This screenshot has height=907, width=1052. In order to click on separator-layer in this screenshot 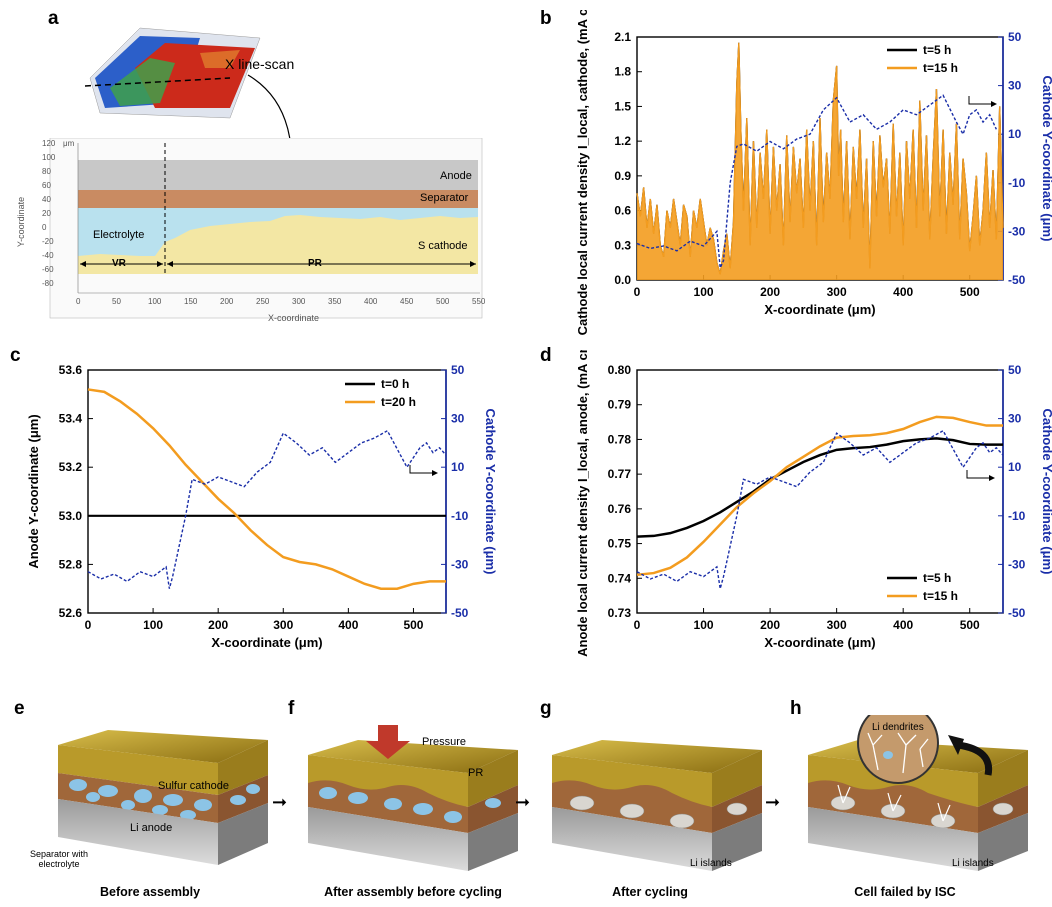, I will do `click(278, 199)`.